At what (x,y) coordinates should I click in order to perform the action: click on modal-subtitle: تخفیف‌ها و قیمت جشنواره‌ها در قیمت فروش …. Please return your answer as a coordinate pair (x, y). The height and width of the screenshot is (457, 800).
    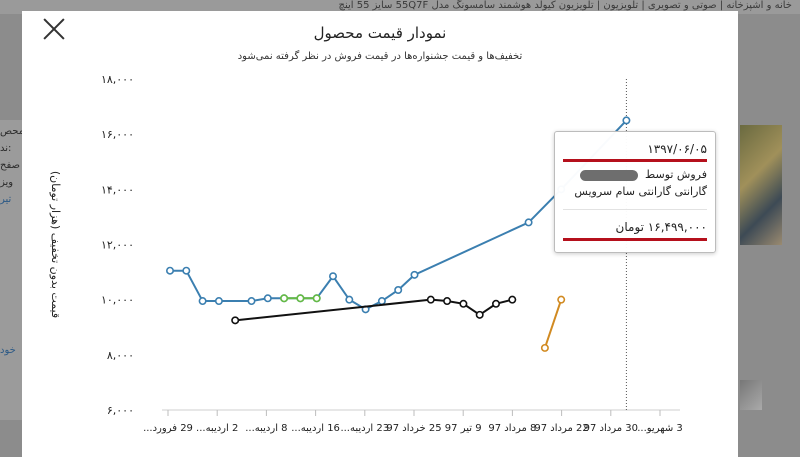
    Looking at the image, I should click on (380, 56).